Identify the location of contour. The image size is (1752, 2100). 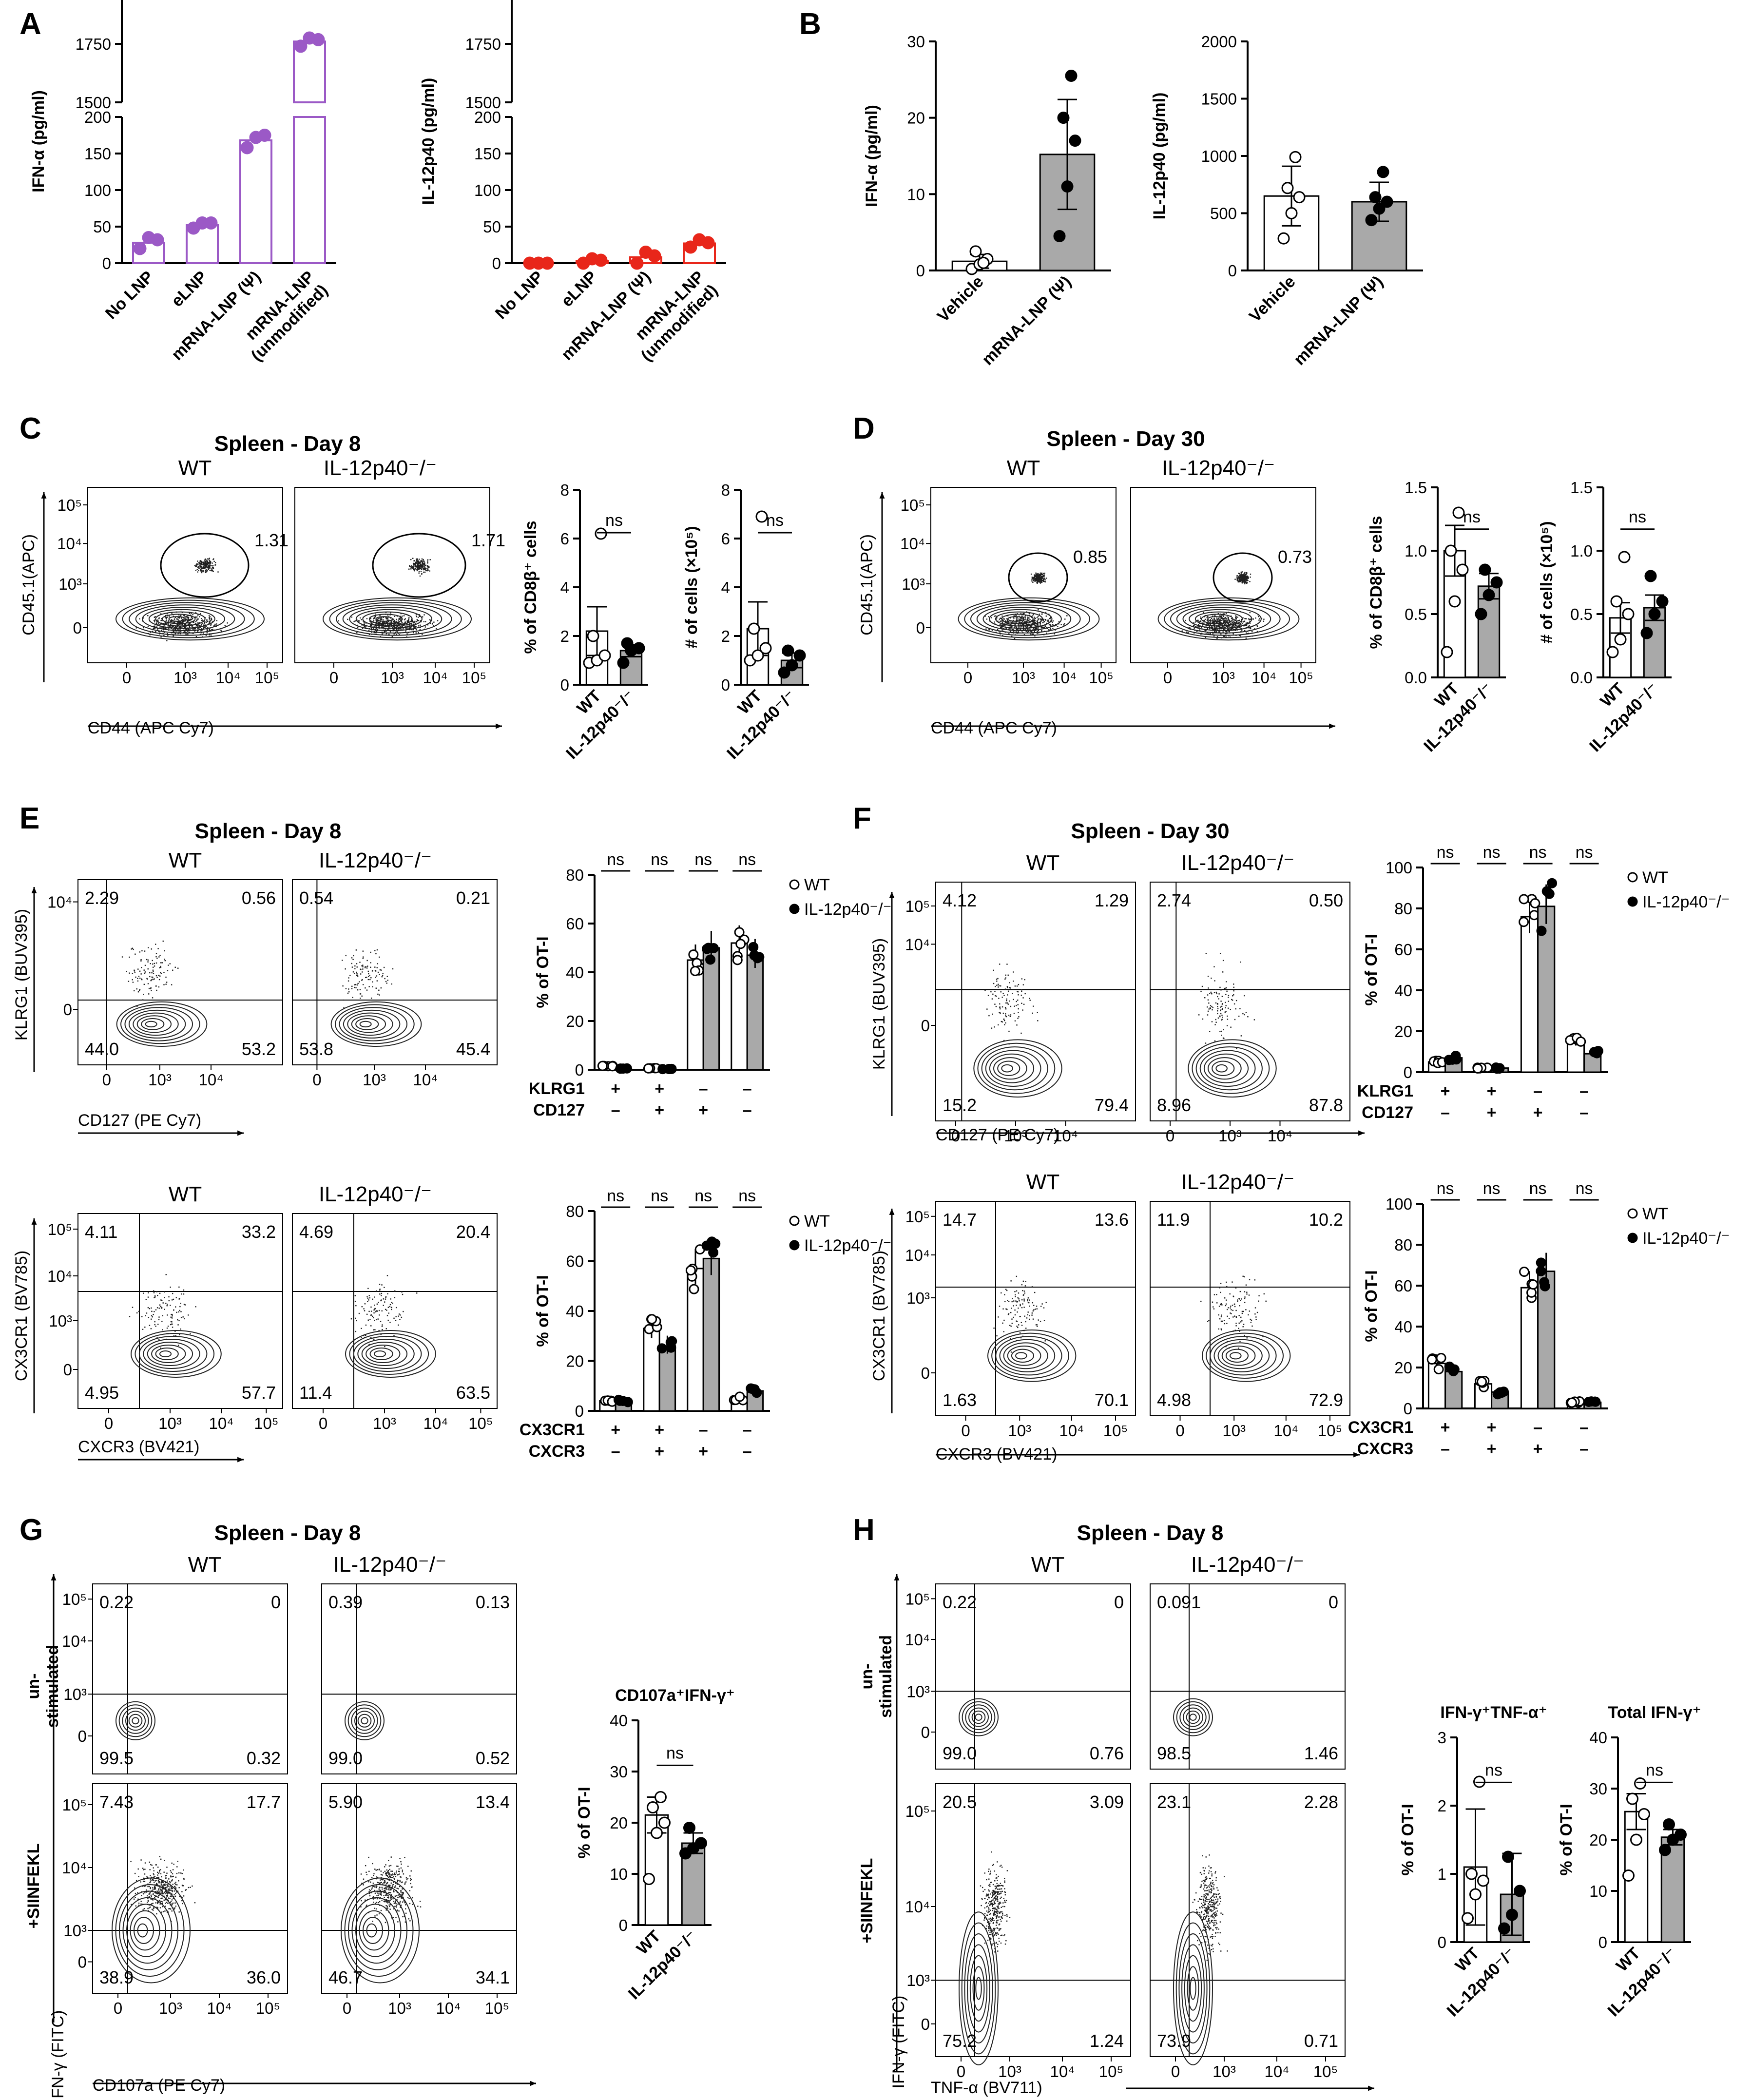
(176, 1354).